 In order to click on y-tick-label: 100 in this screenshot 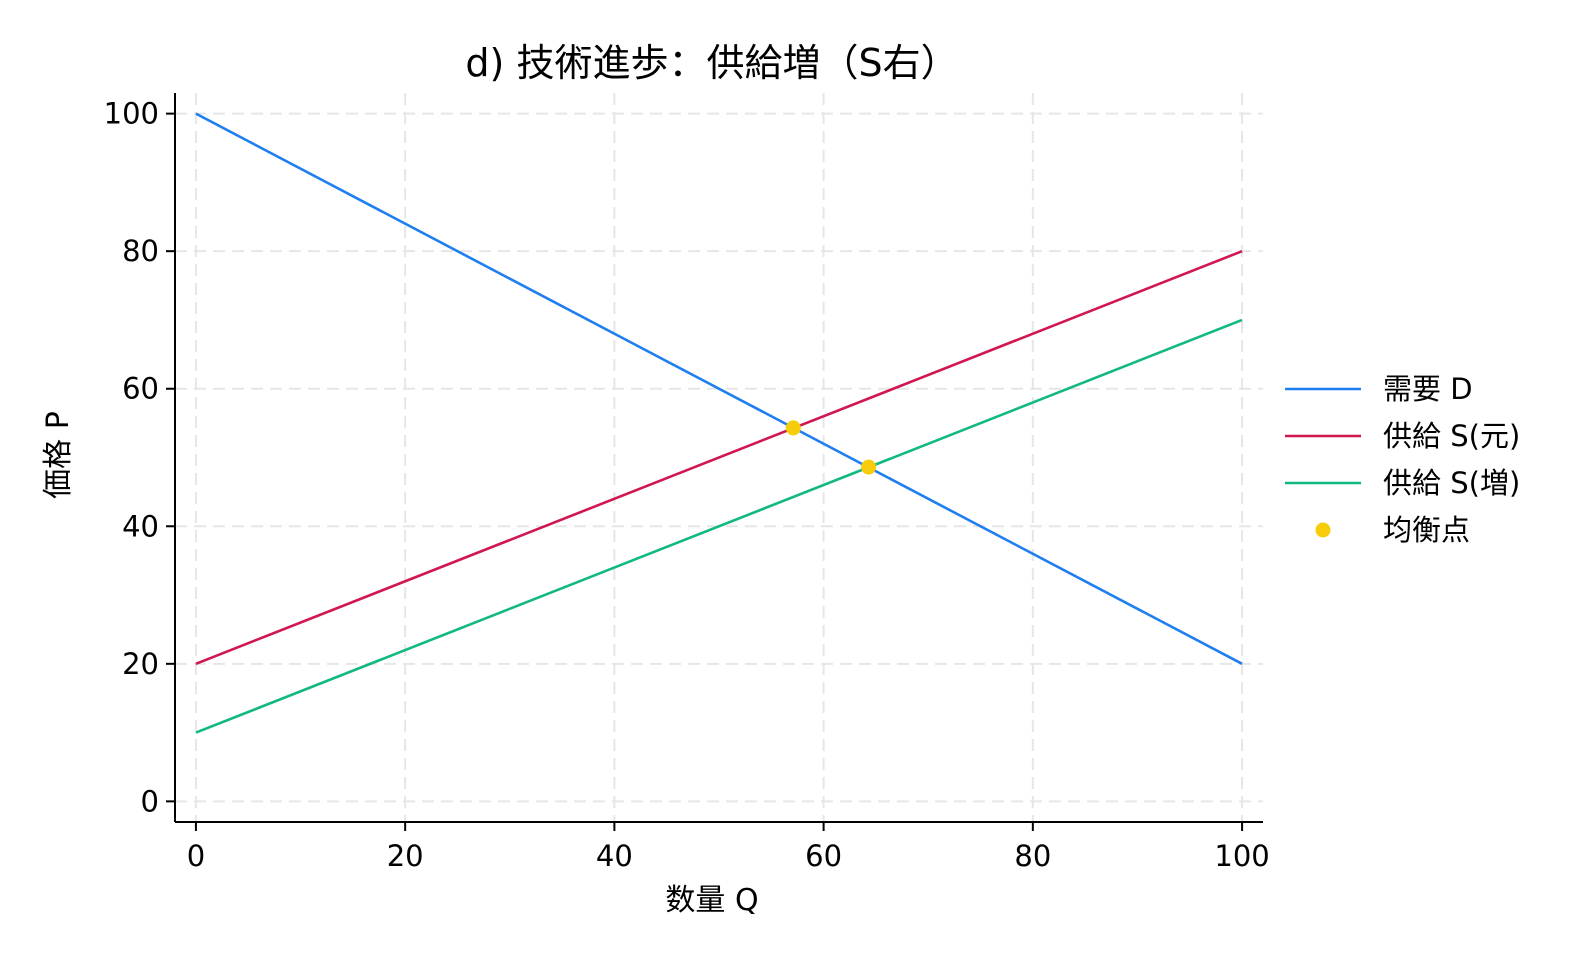, I will do `click(131, 114)`.